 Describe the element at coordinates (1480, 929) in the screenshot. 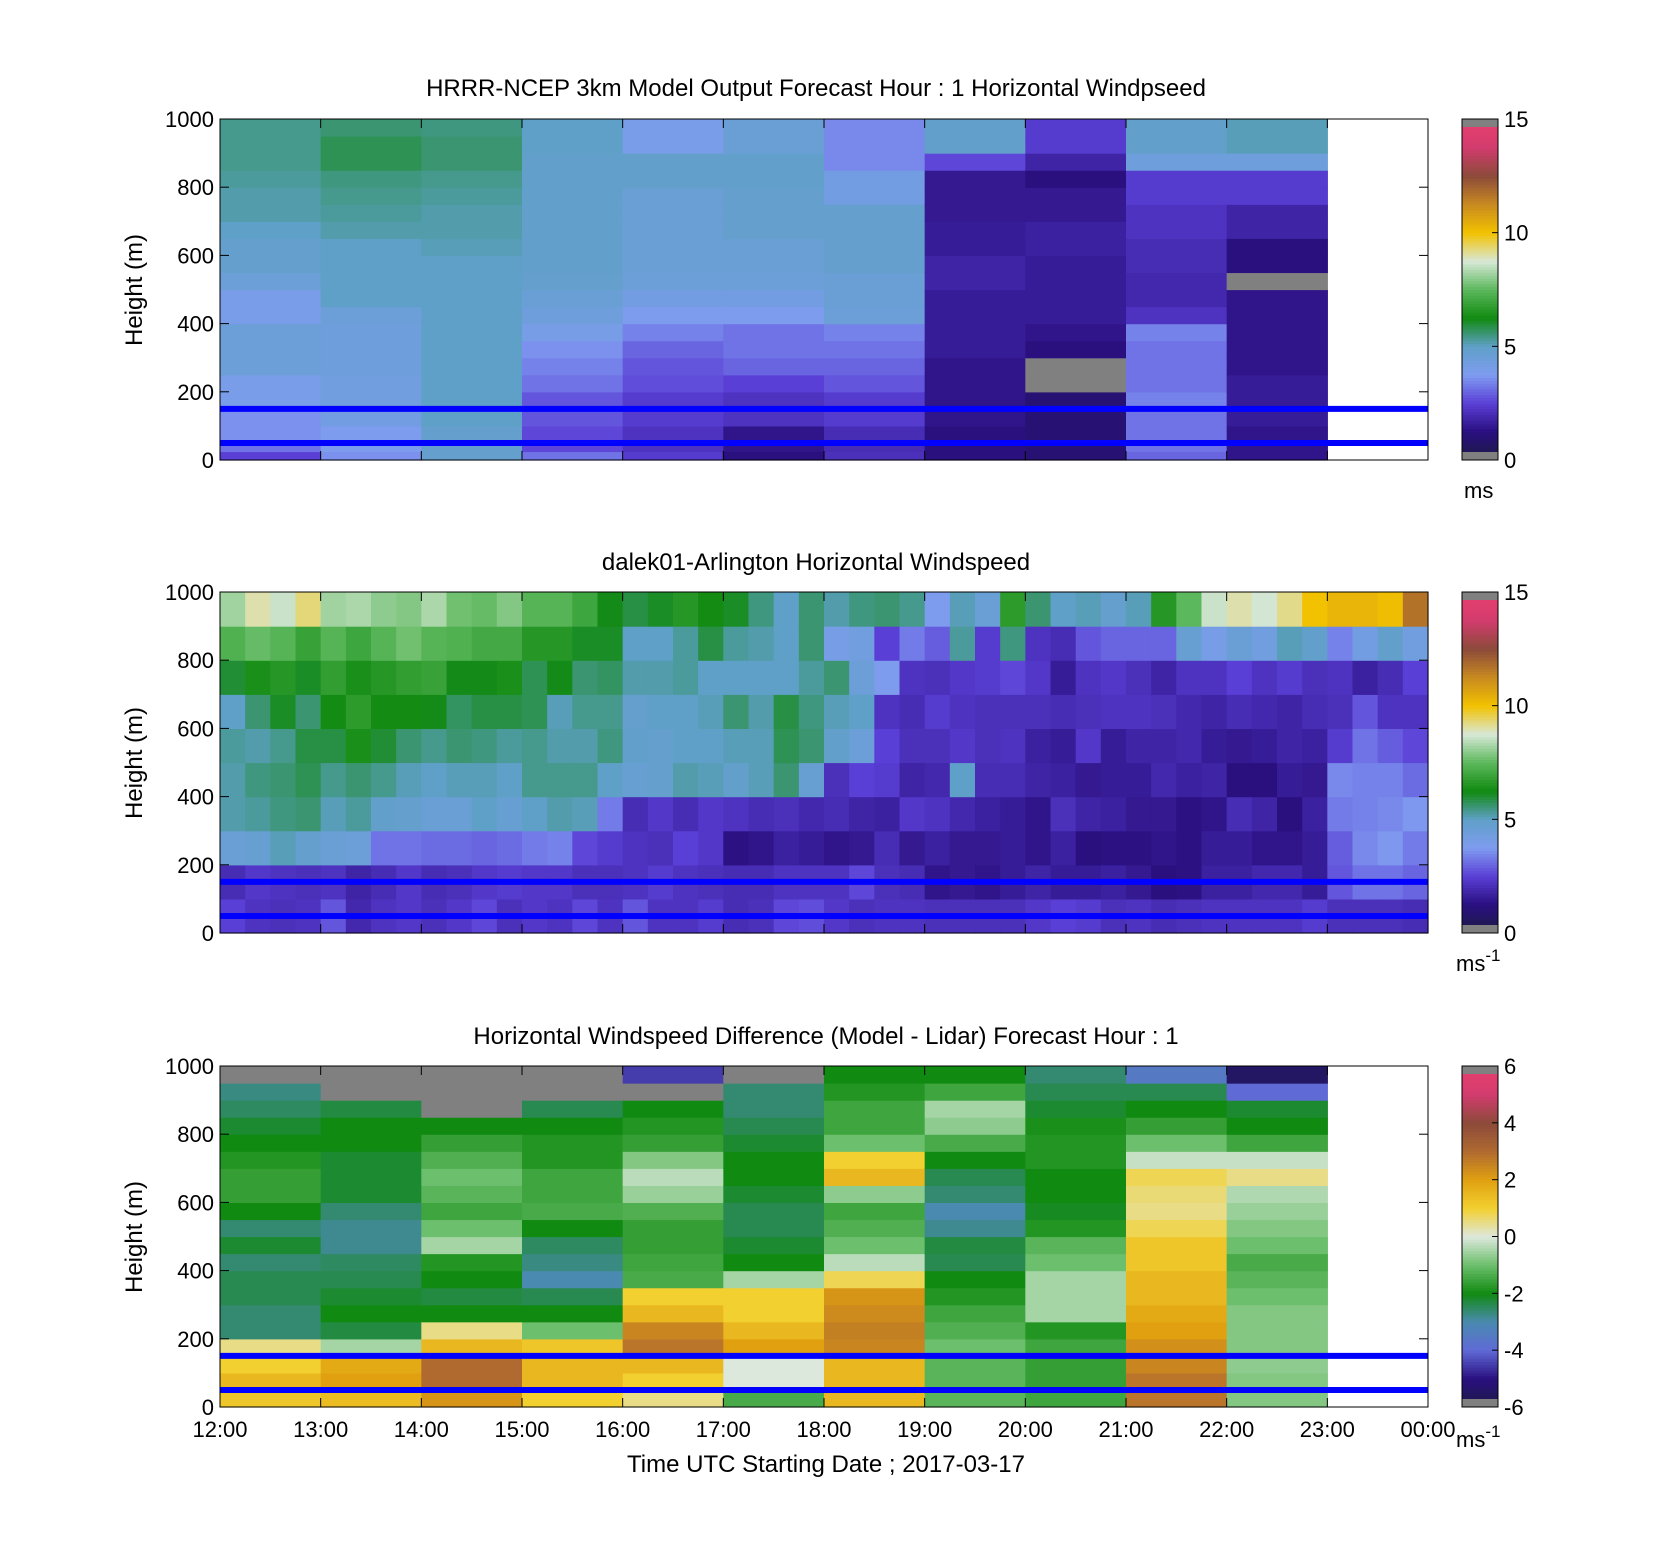

I see `colorbar-end-cap` at that location.